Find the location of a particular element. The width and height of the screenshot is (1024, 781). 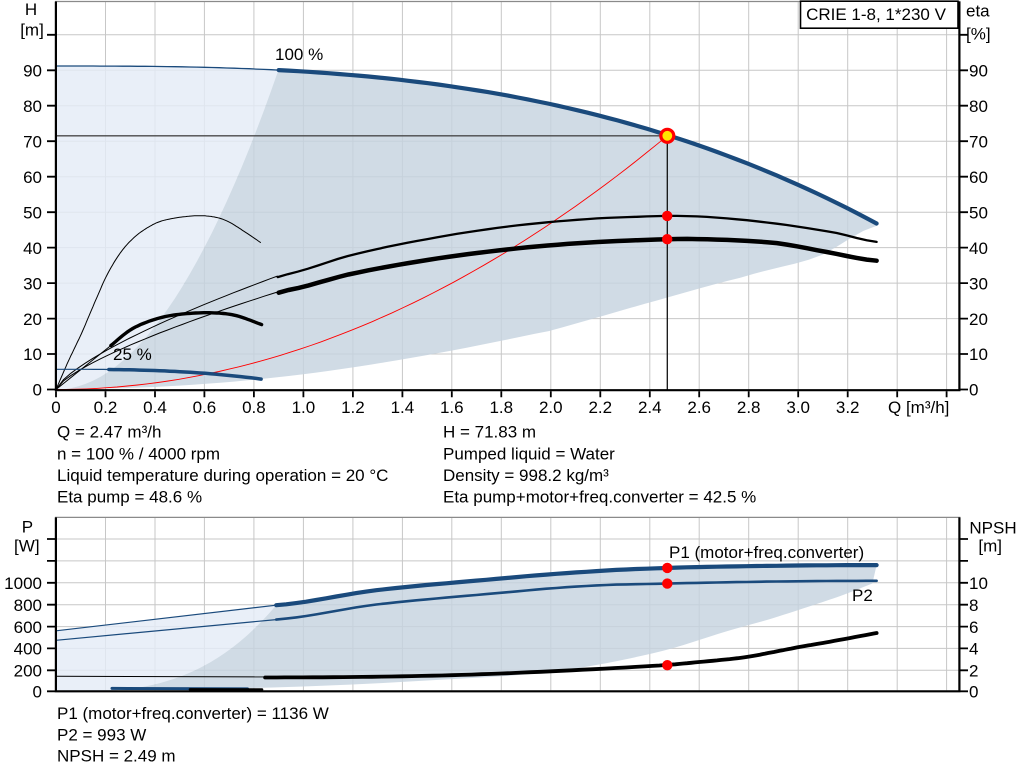

svg-text: 2.2 is located at coordinates (600, 407).